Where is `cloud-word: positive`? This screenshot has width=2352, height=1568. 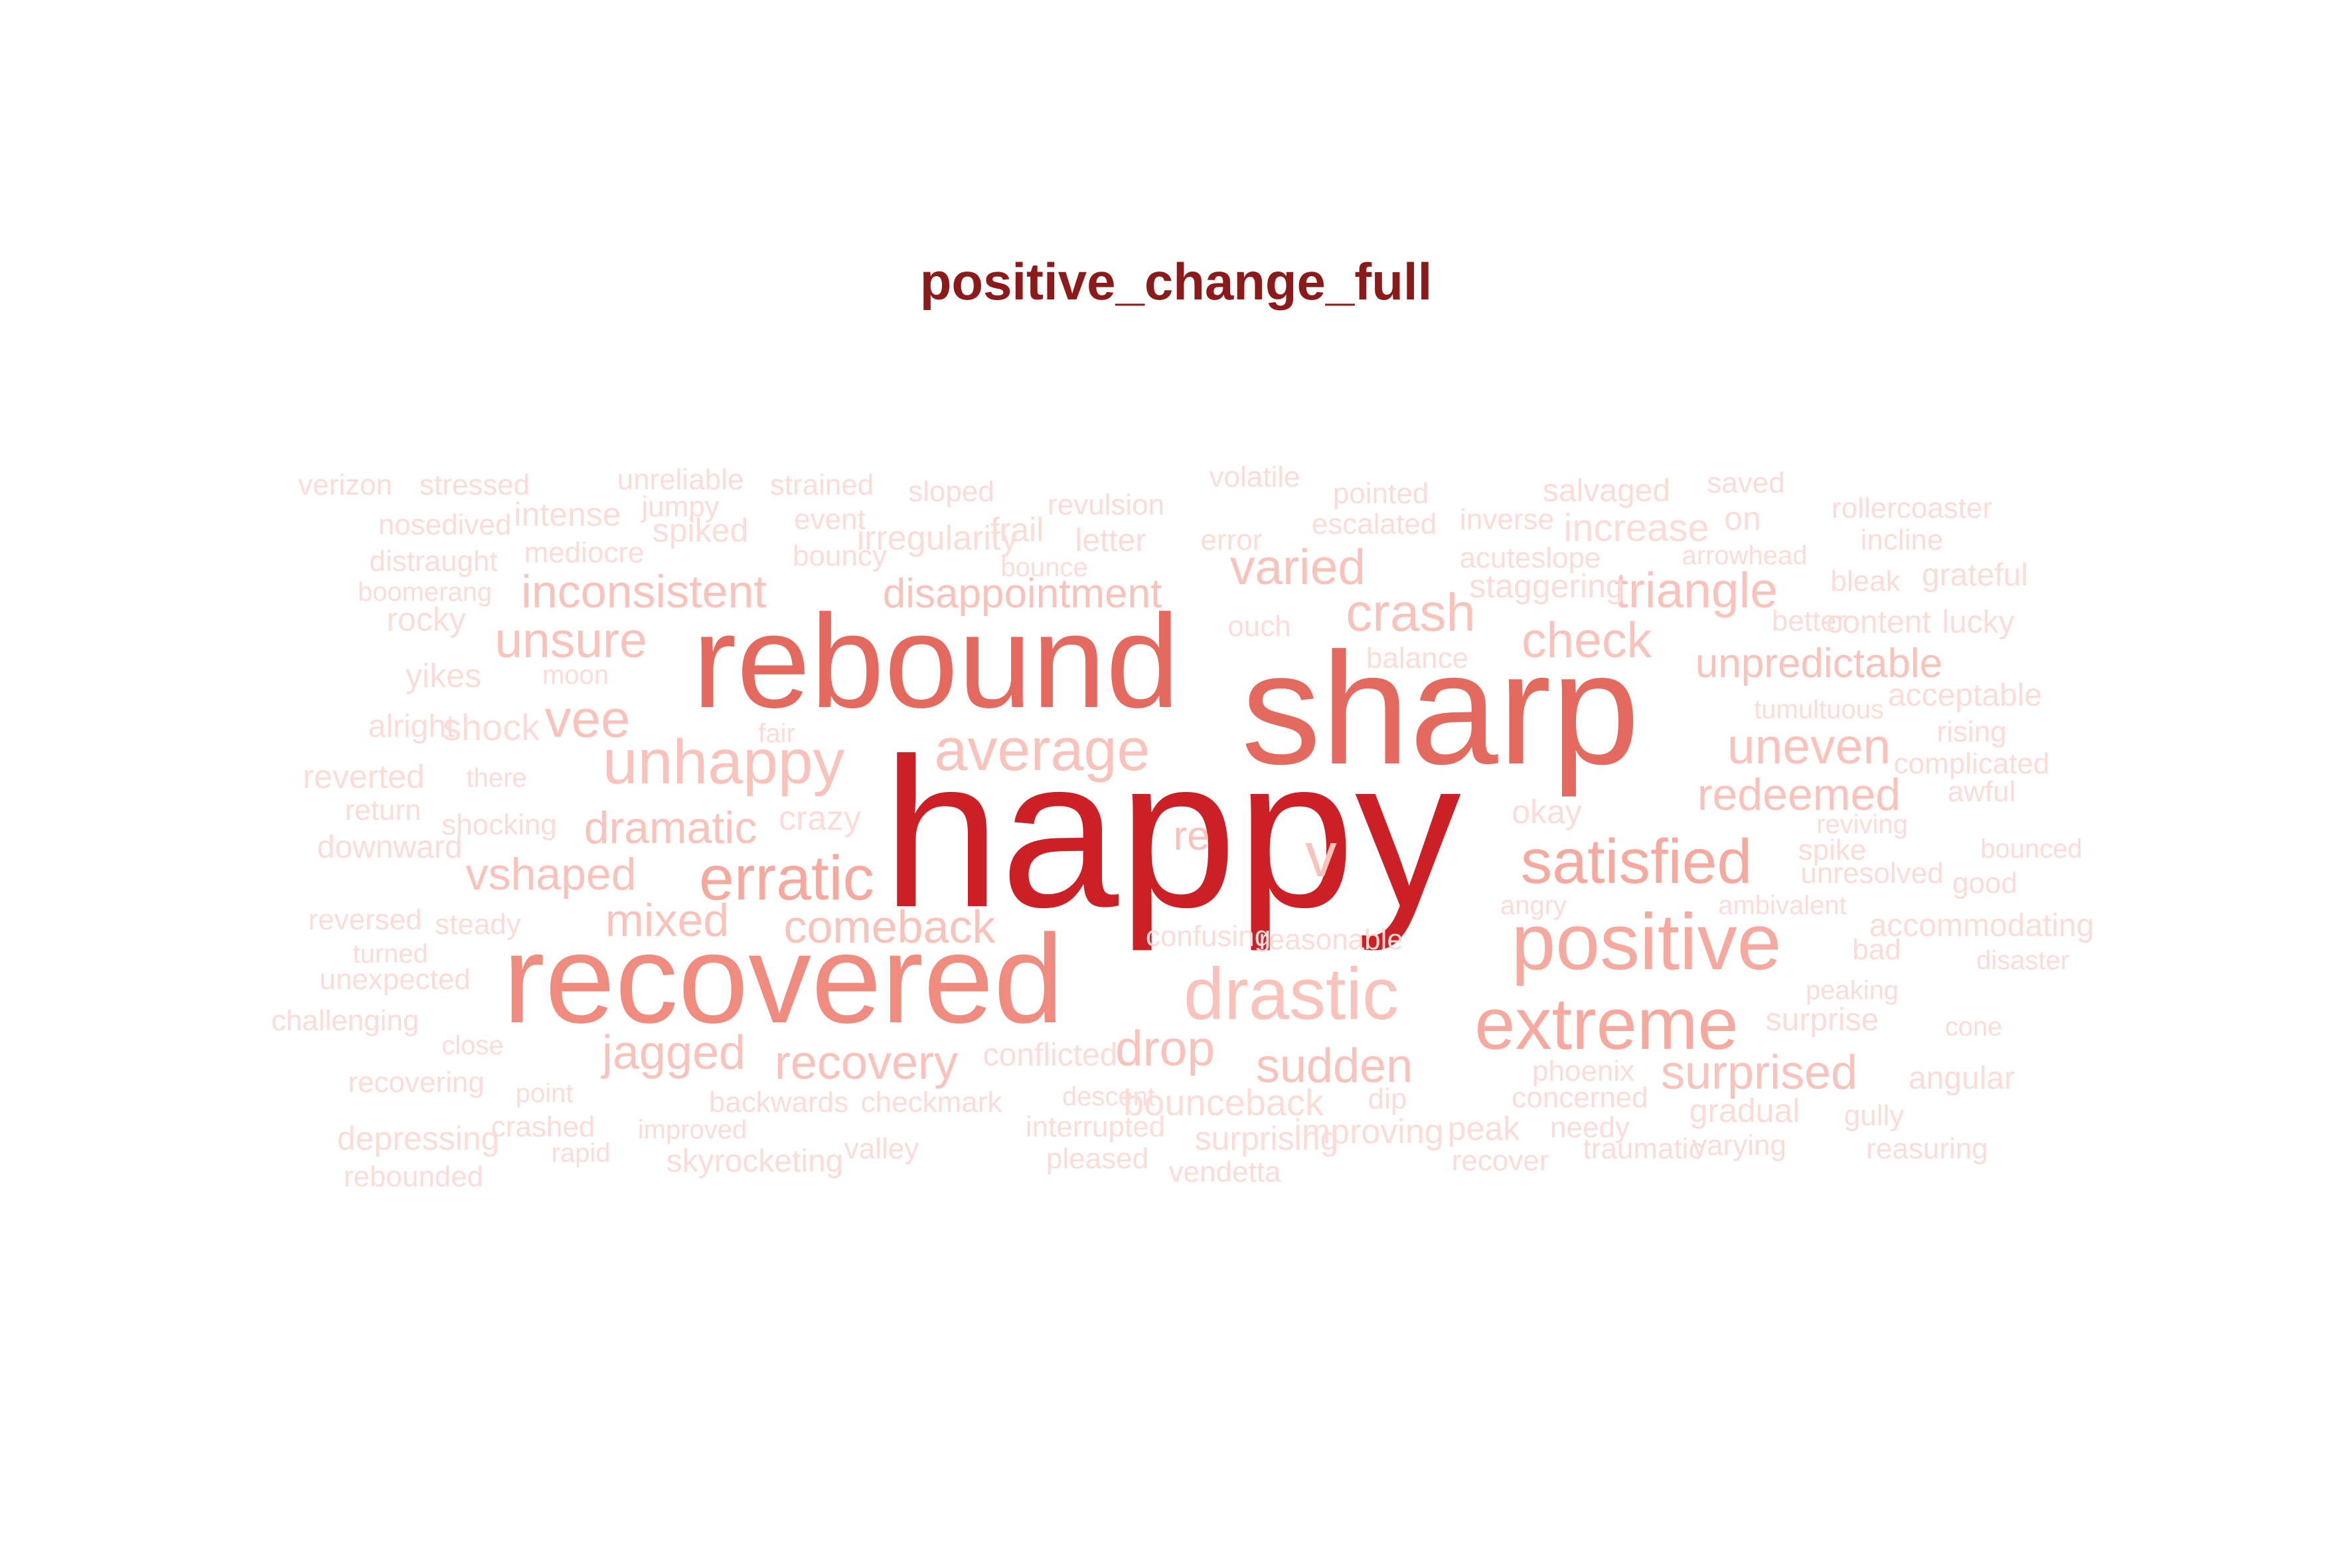 cloud-word: positive is located at coordinates (1647, 942).